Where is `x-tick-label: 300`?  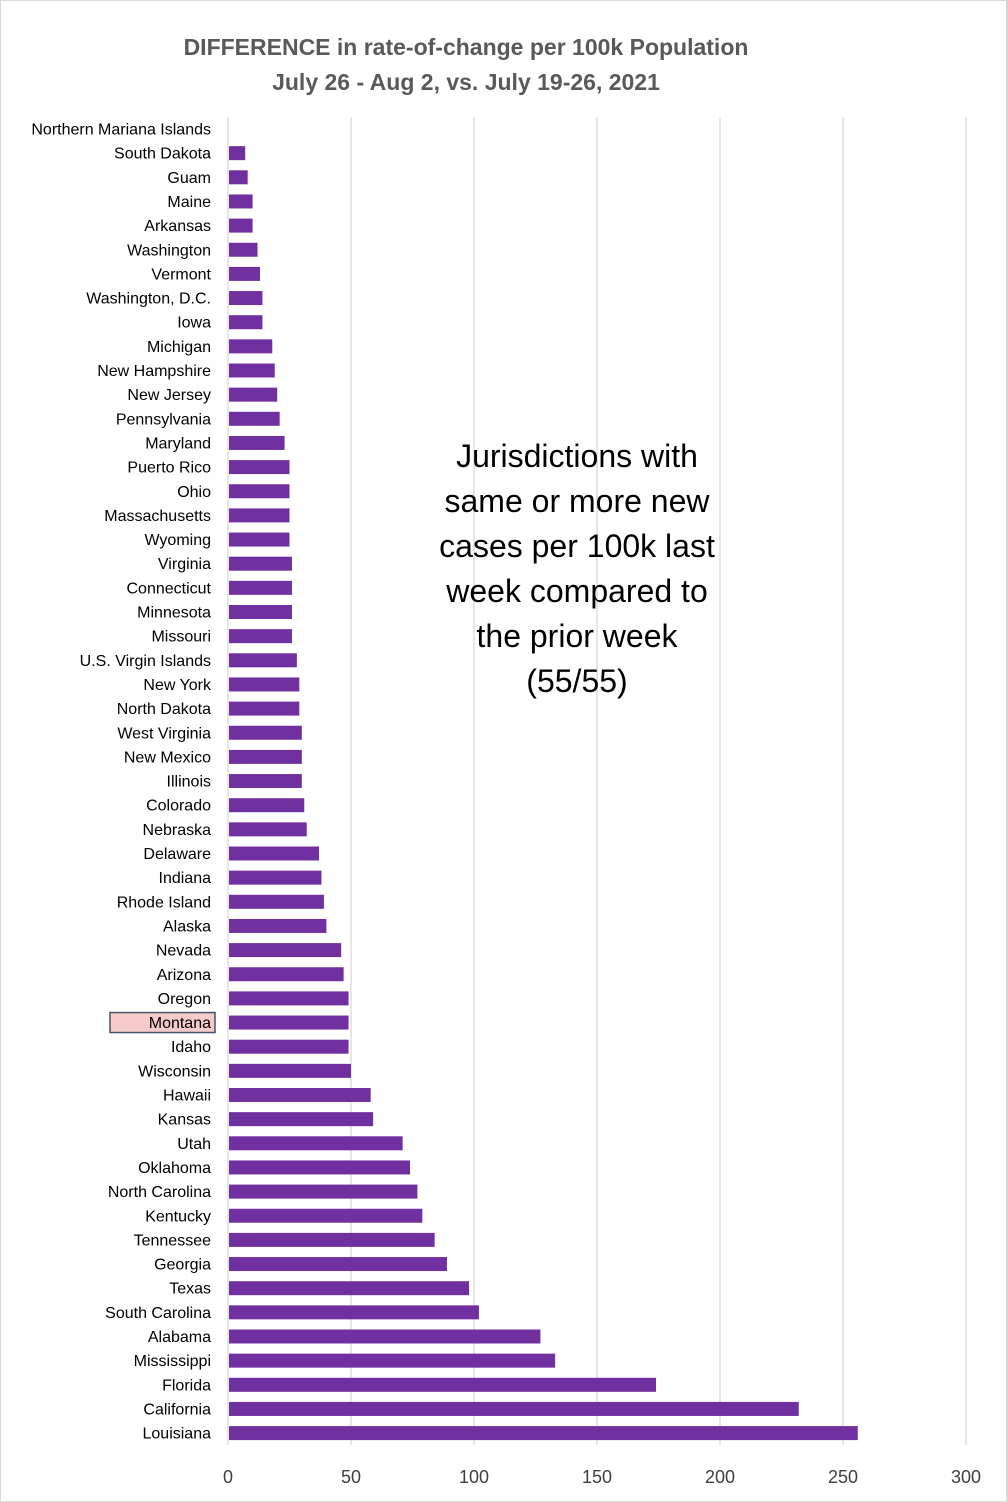
x-tick-label: 300 is located at coordinates (966, 1477).